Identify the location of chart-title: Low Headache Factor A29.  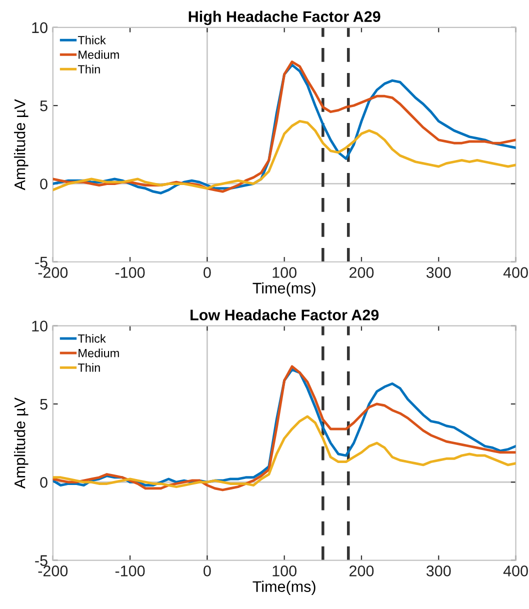
(284, 314).